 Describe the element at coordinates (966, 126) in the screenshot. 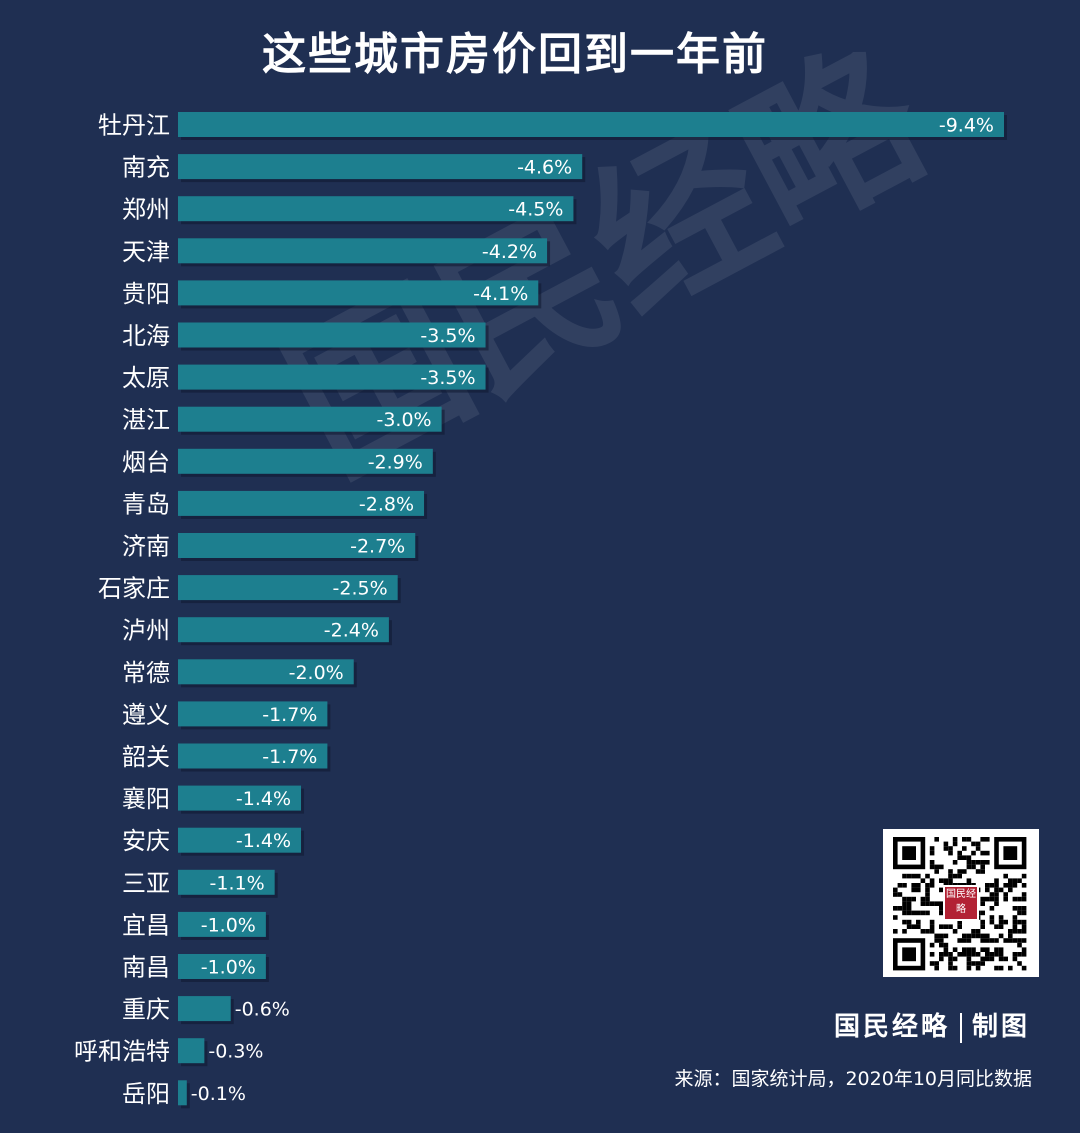

I see `value-label: -9.4%` at that location.